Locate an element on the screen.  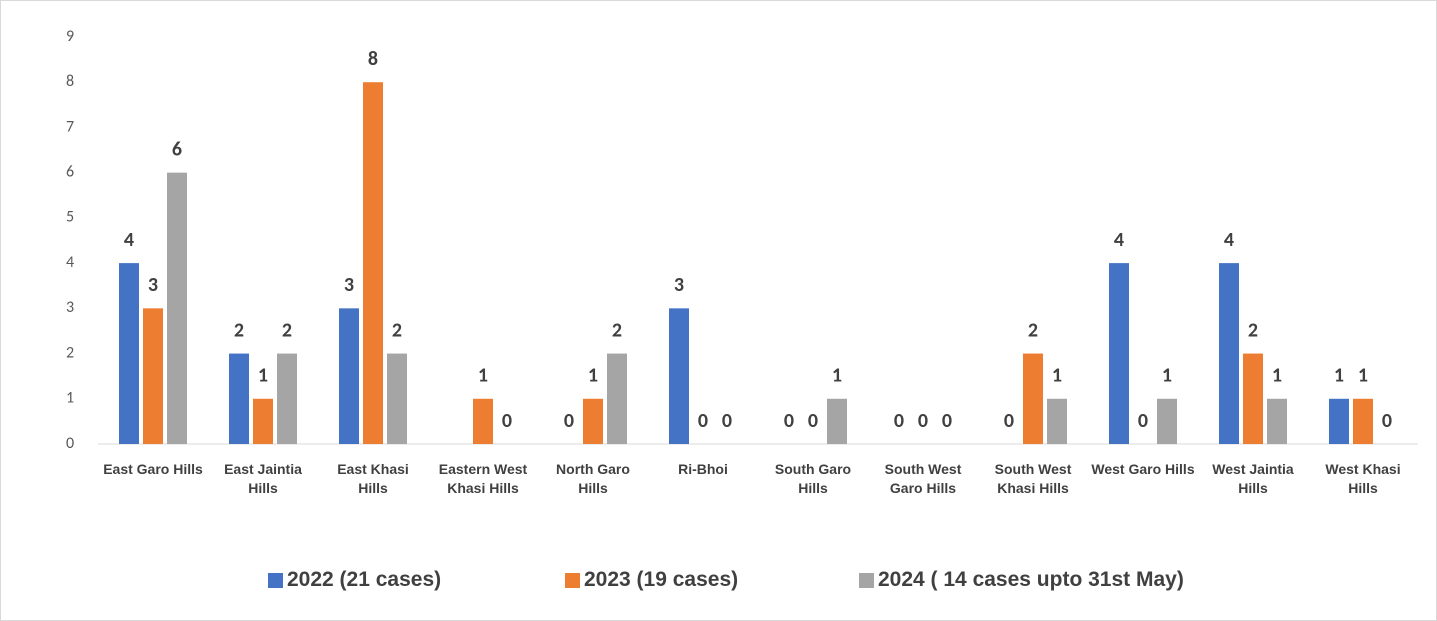
y-tick-label: 0 is located at coordinates (70, 443).